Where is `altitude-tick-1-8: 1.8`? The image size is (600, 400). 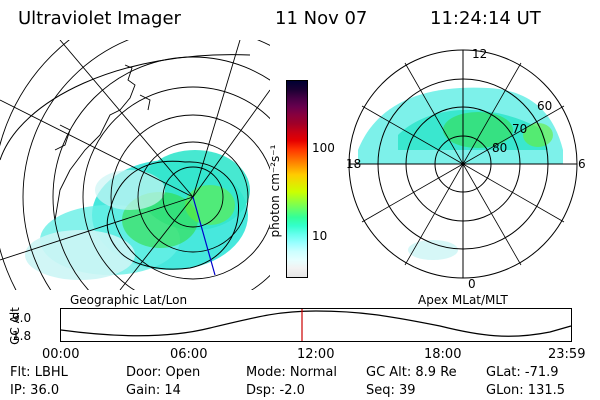
altitude-tick-1-8: 1.8 is located at coordinates (22, 336).